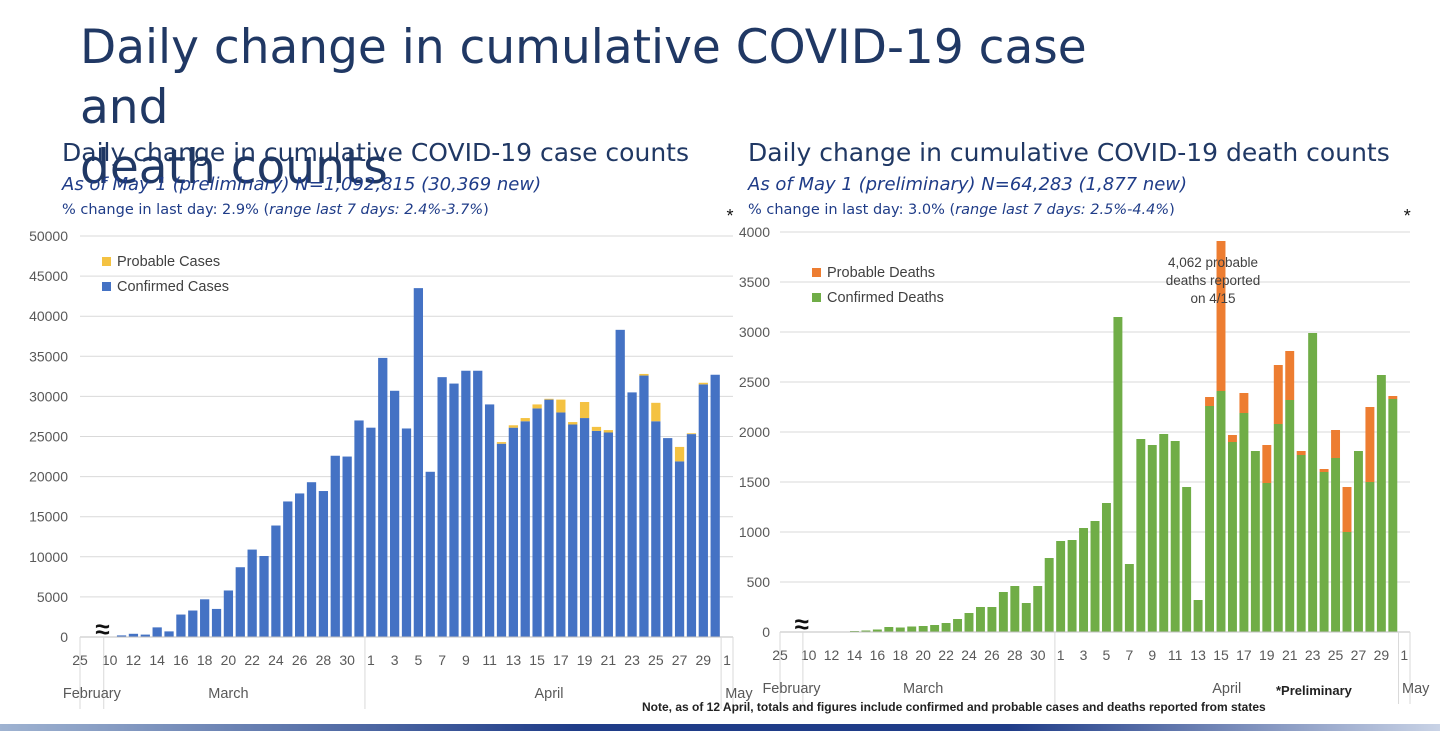 This screenshot has width=1440, height=731. What do you see at coordinates (1061, 655) in the screenshot?
I see `deaths-x-tick-label: 1` at bounding box center [1061, 655].